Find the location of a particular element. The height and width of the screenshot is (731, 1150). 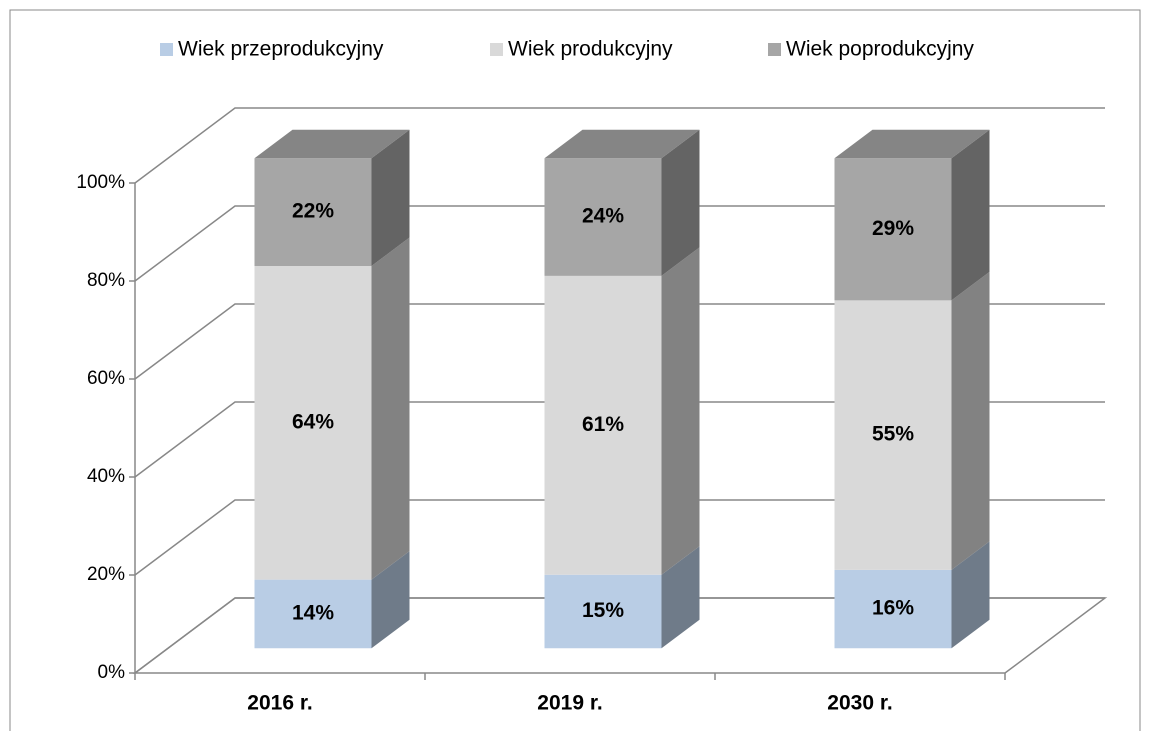

y-tick-label: 0% is located at coordinates (112, 672).